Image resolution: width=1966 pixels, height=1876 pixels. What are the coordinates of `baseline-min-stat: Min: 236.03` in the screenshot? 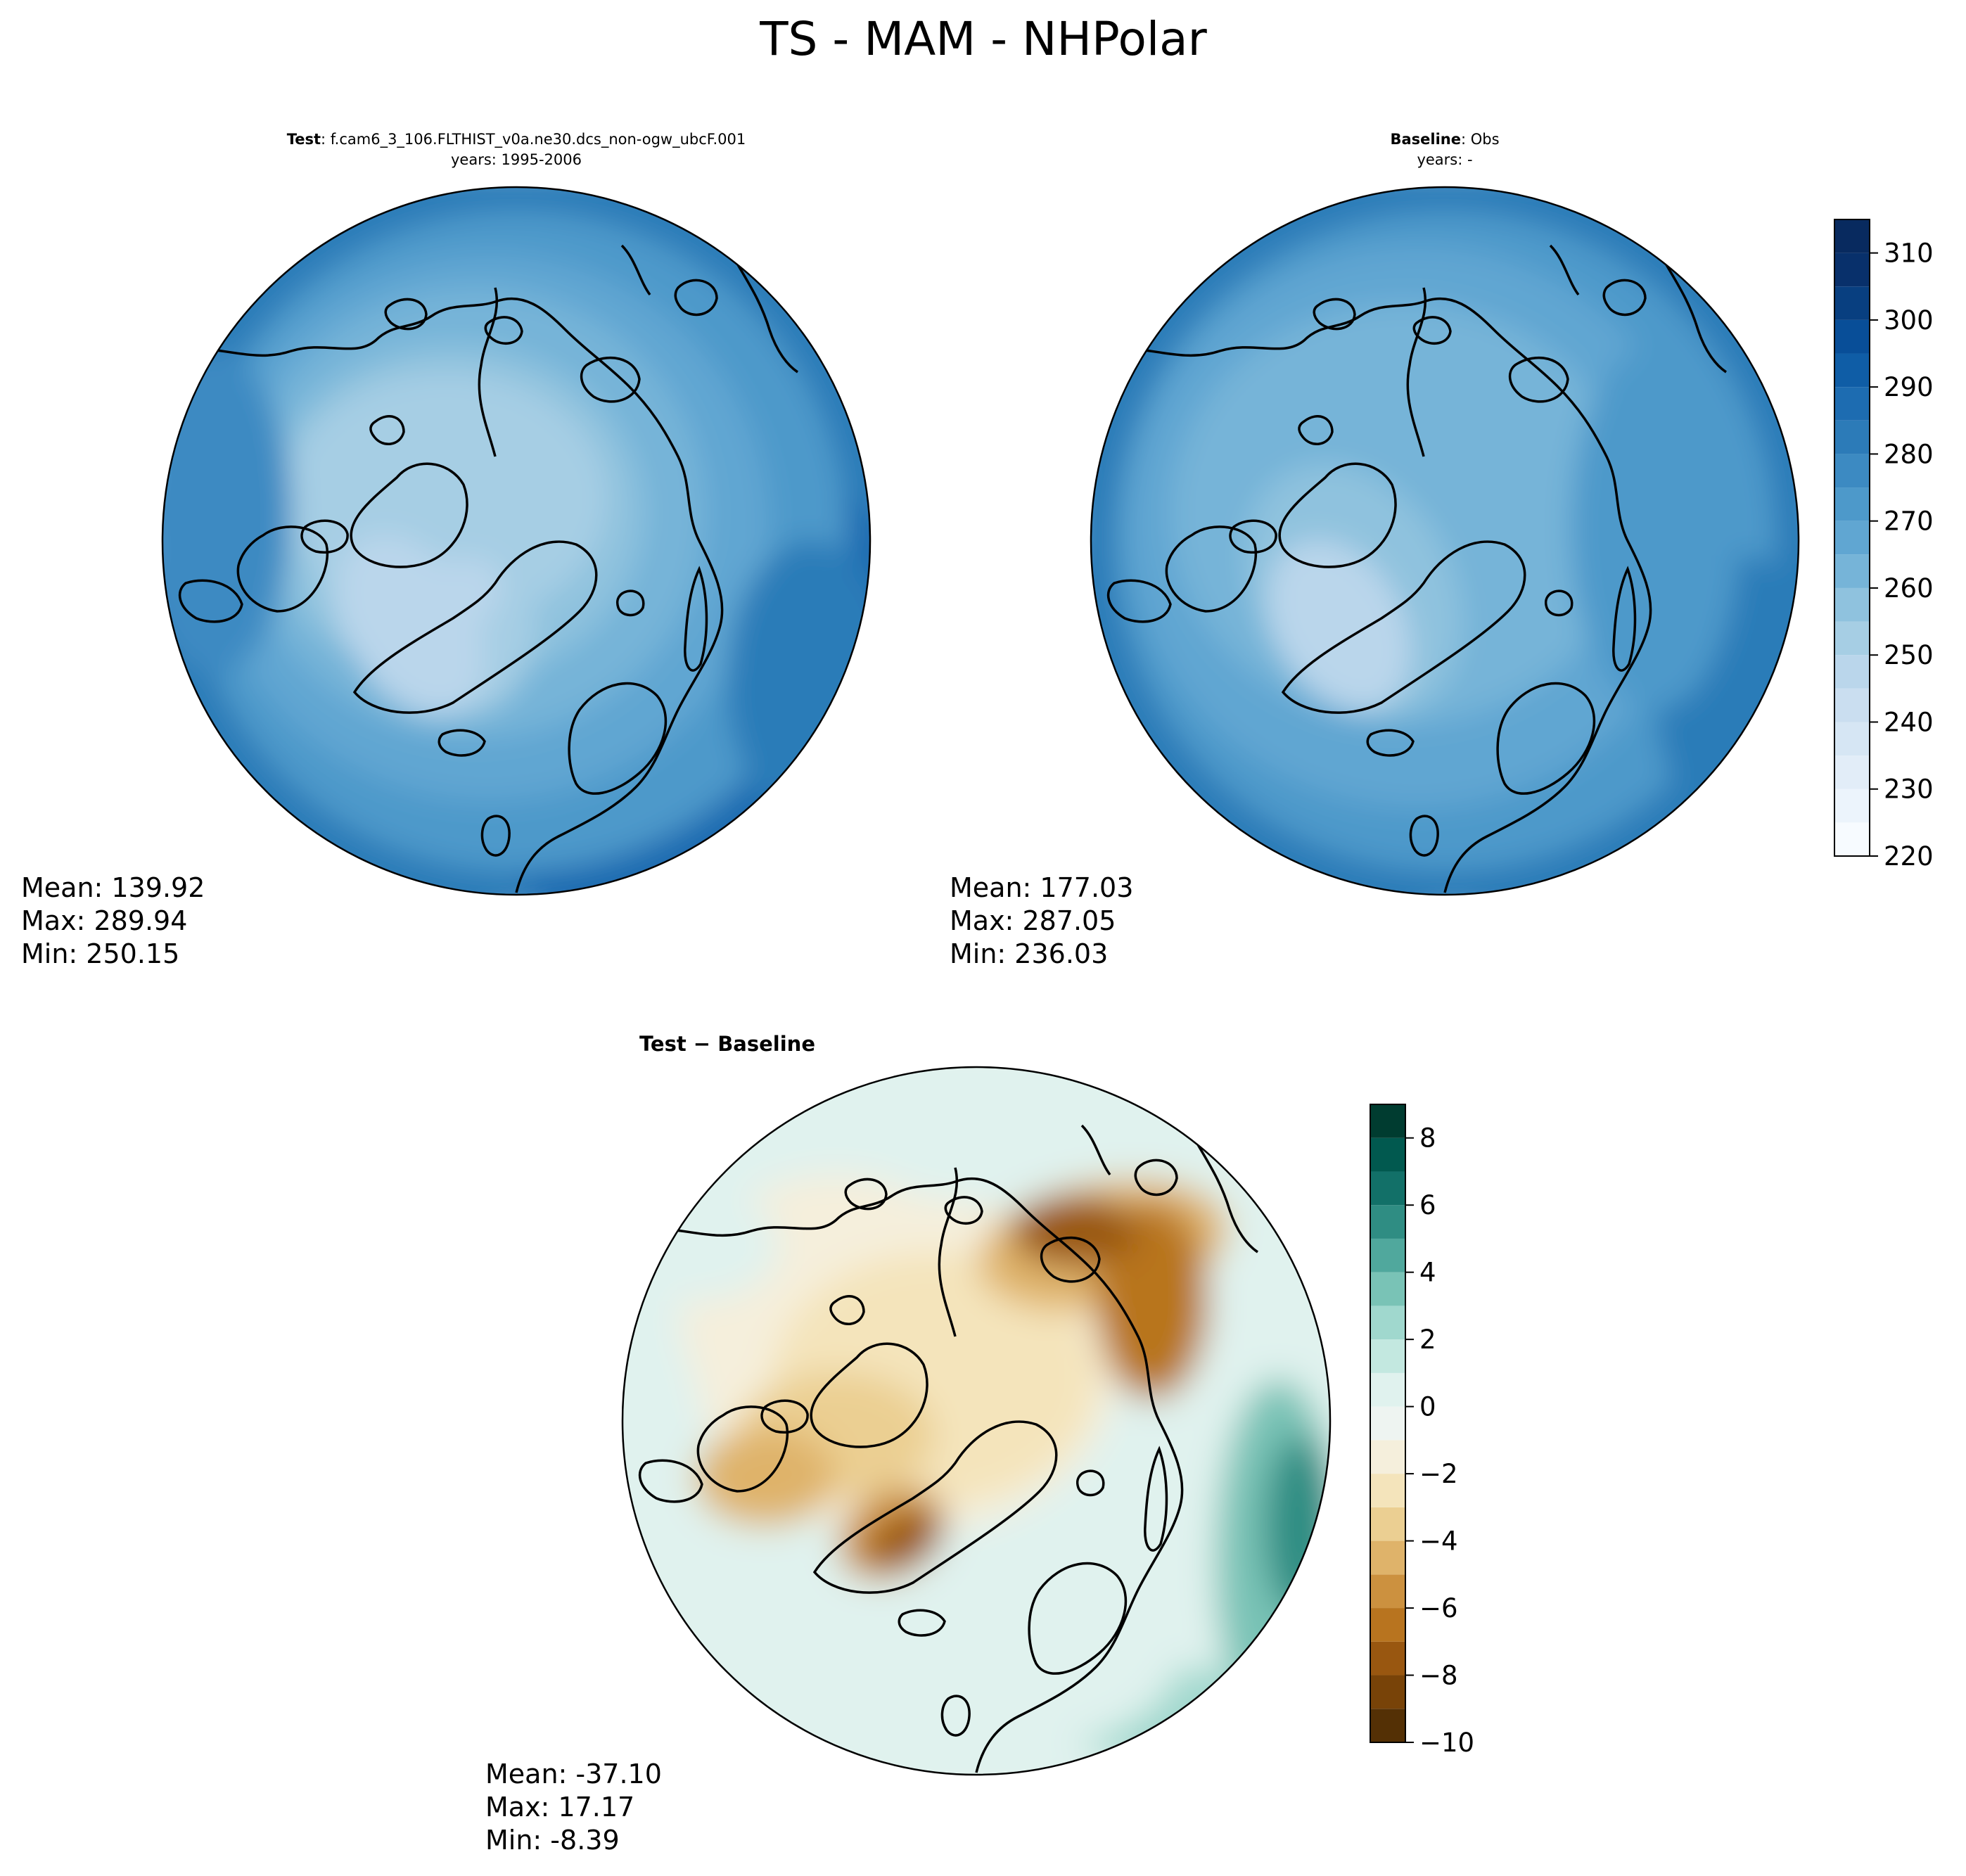 It's located at (1029, 954).